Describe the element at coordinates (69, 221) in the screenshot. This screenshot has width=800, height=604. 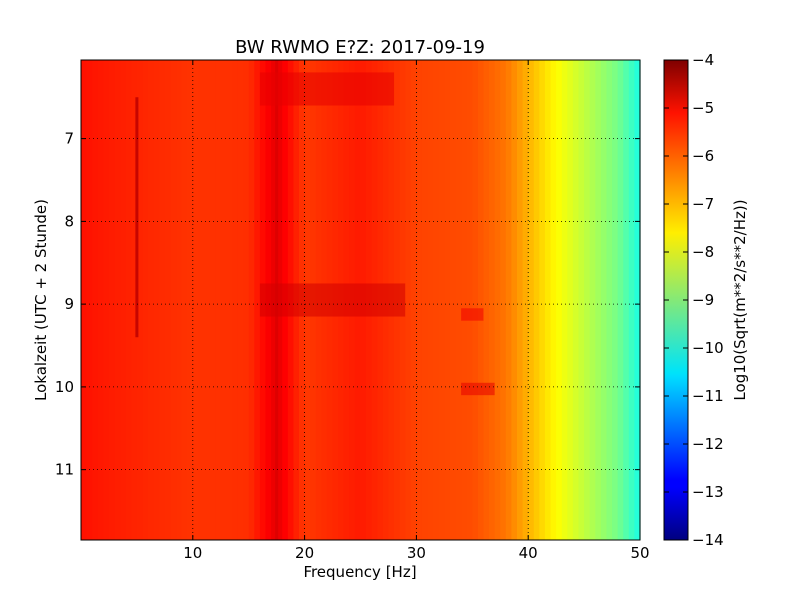
I see `y-tick-label: 8` at that location.